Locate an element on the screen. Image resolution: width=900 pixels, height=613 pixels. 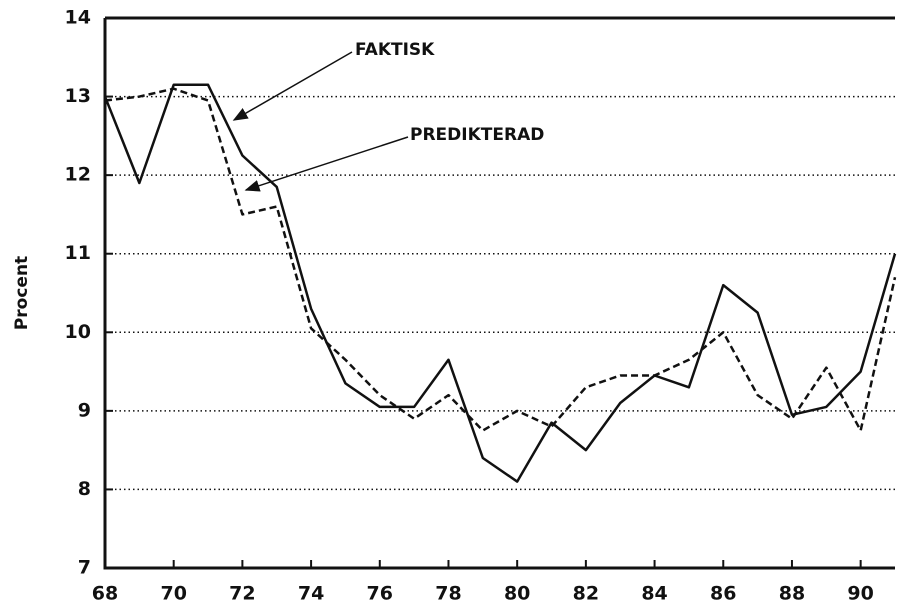
x-tick-label: 70 is located at coordinates (173, 594).